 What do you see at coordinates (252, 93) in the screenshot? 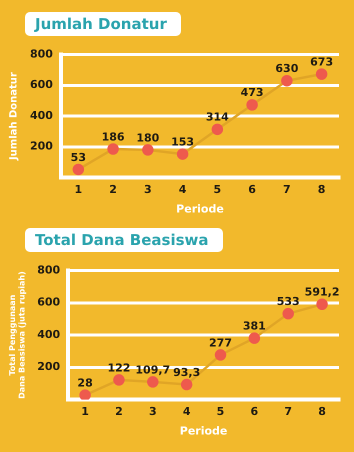
I see `data-label: 473` at bounding box center [252, 93].